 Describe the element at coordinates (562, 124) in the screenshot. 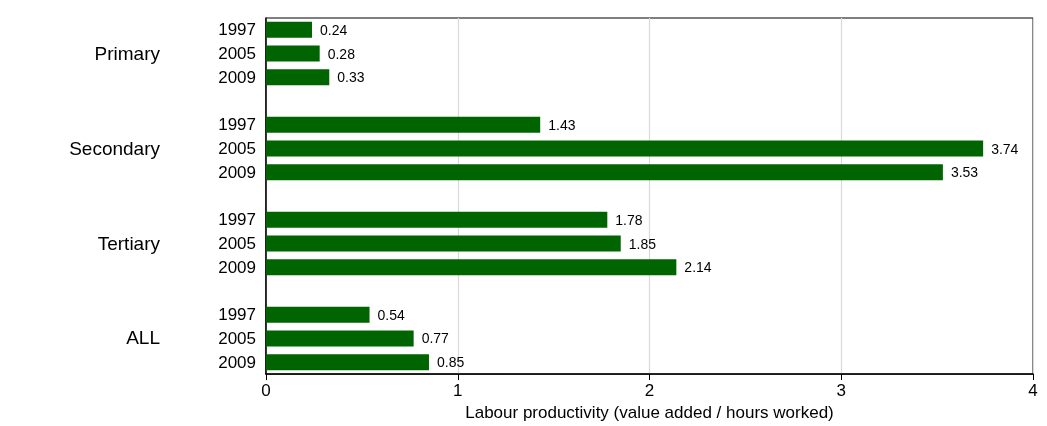

I see `data-label: 1.43` at that location.